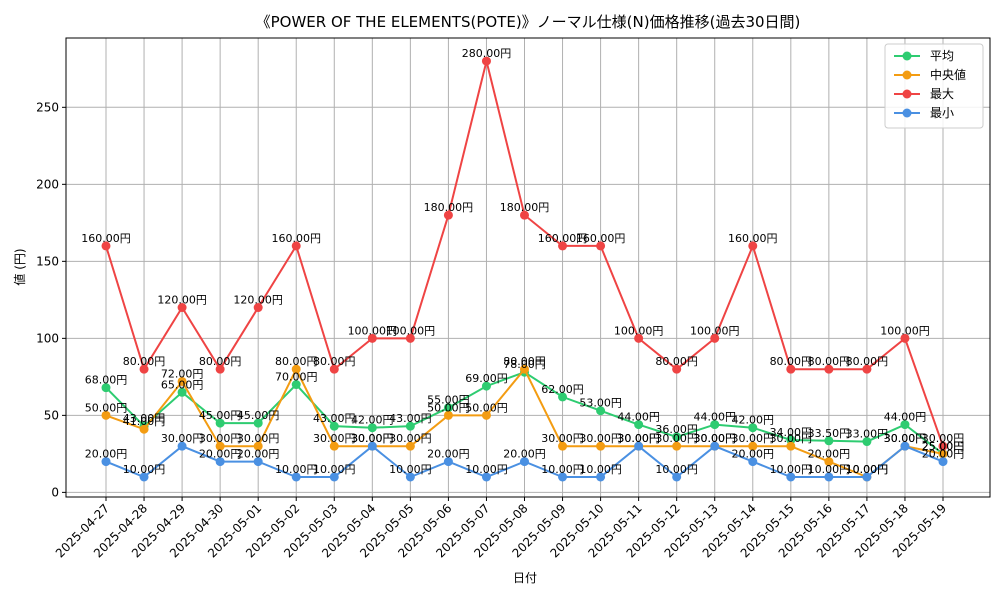 The image size is (1000, 600). Describe the element at coordinates (486, 378) in the screenshot. I see `data-label: 69.00円` at that location.